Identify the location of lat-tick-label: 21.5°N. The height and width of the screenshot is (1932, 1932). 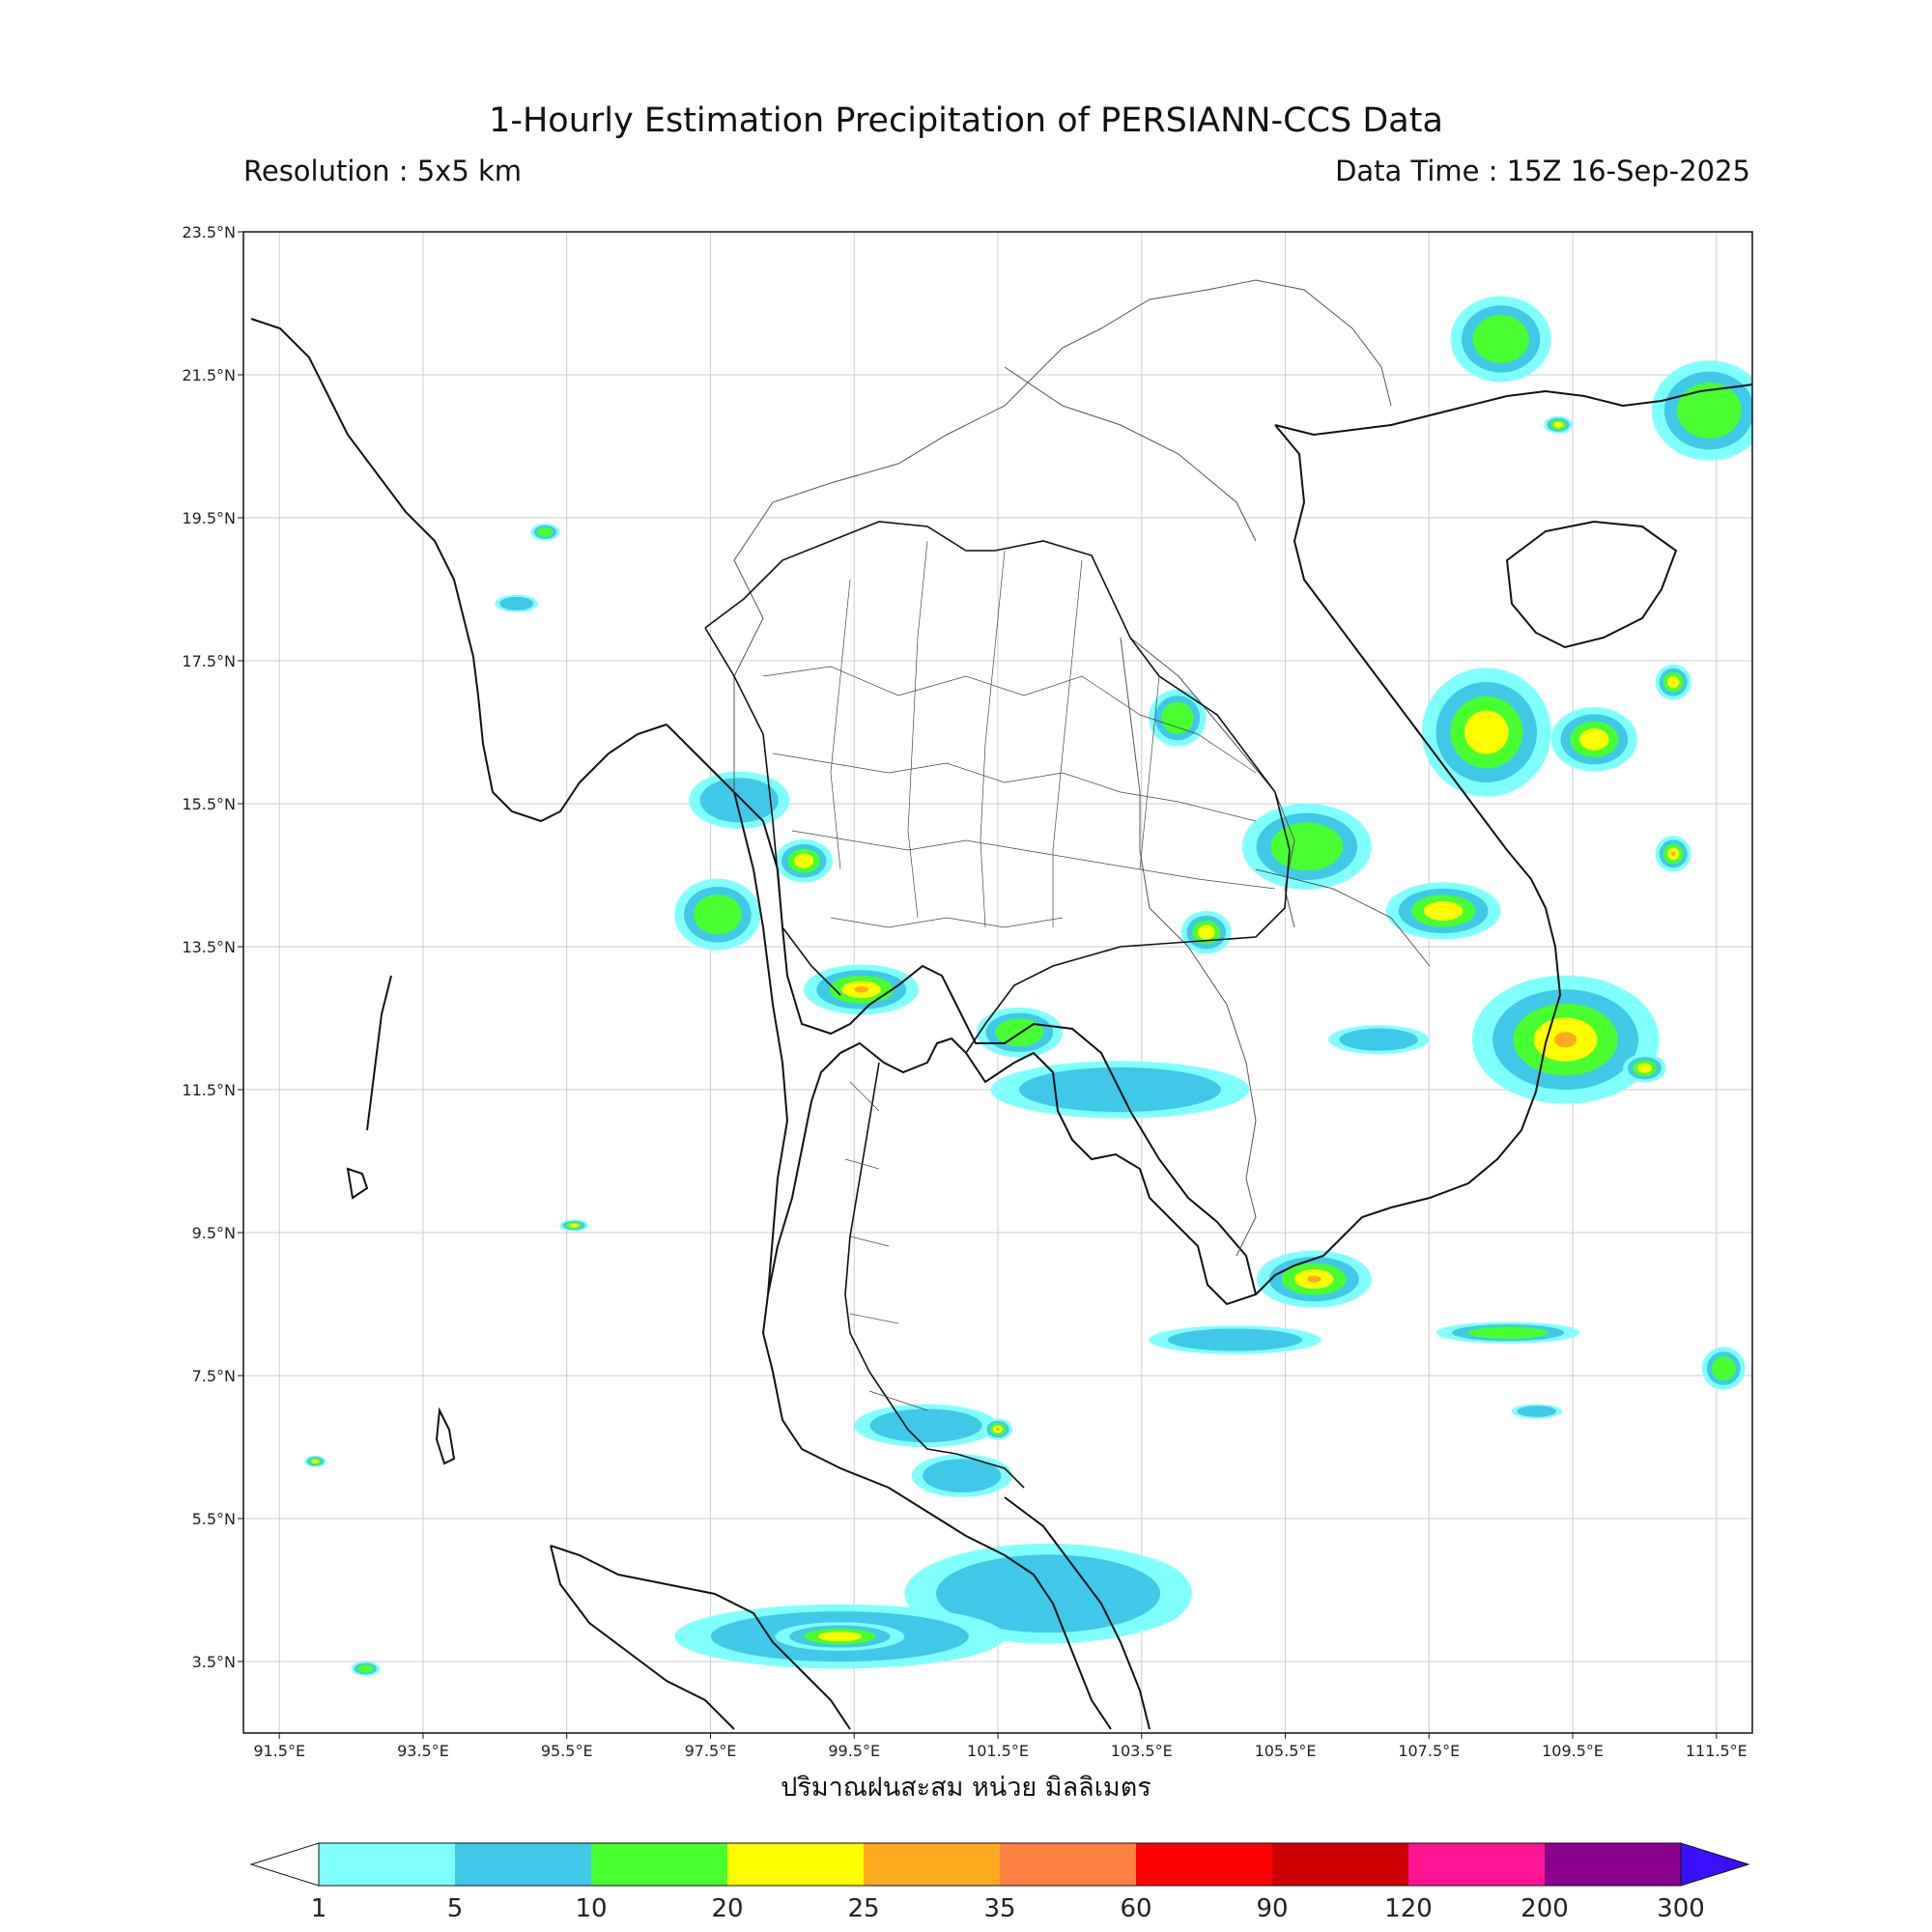
(209, 375).